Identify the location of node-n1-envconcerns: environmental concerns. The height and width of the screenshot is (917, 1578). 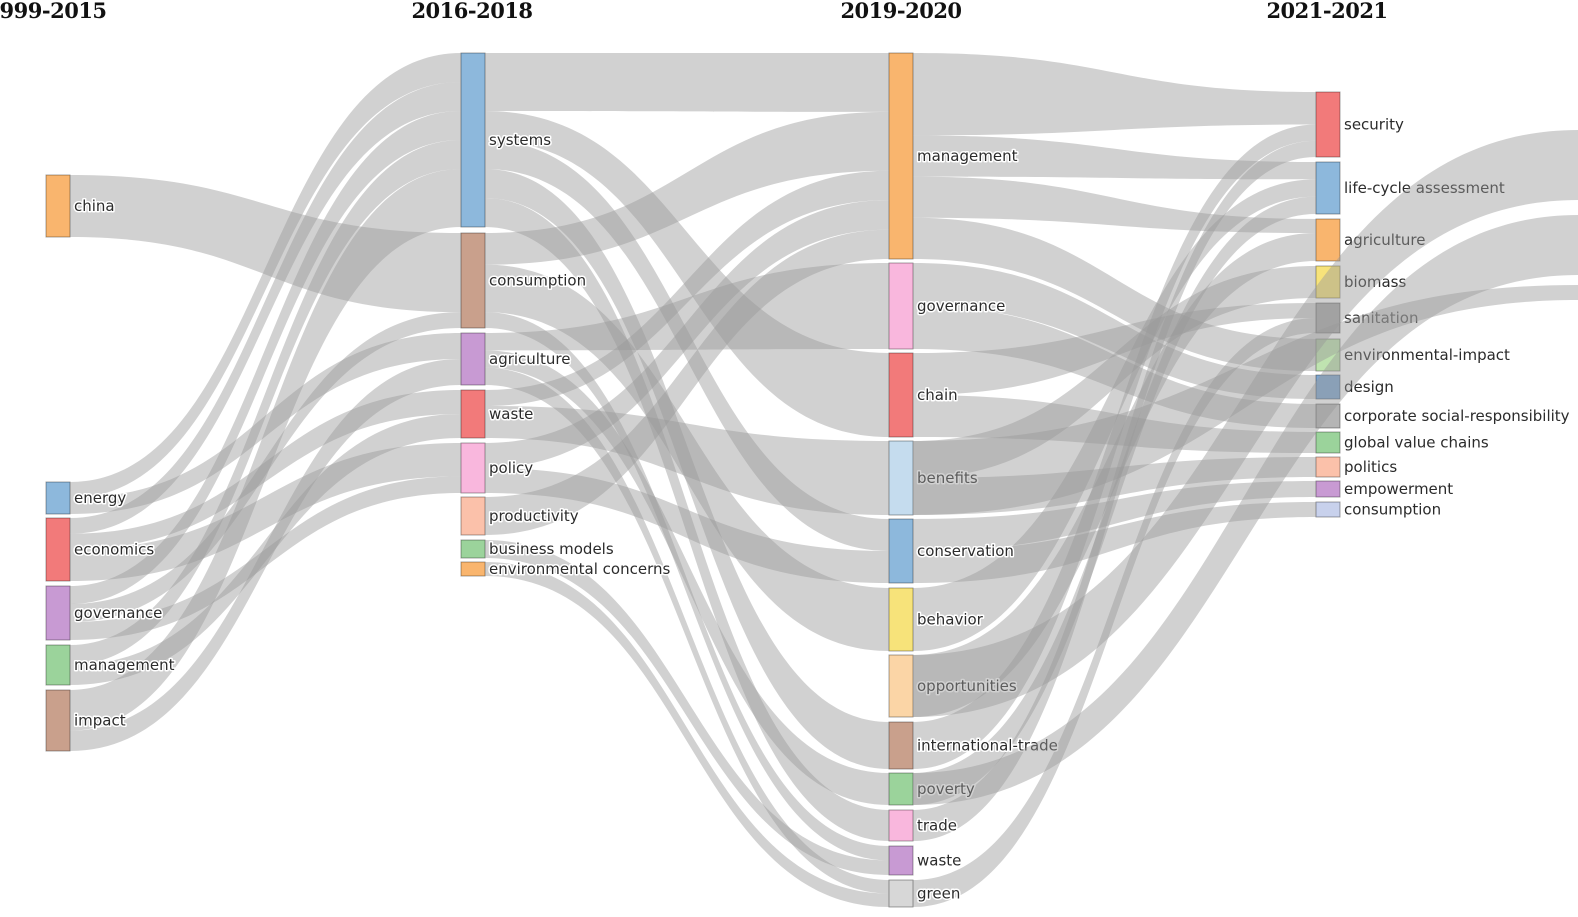
(566, 569).